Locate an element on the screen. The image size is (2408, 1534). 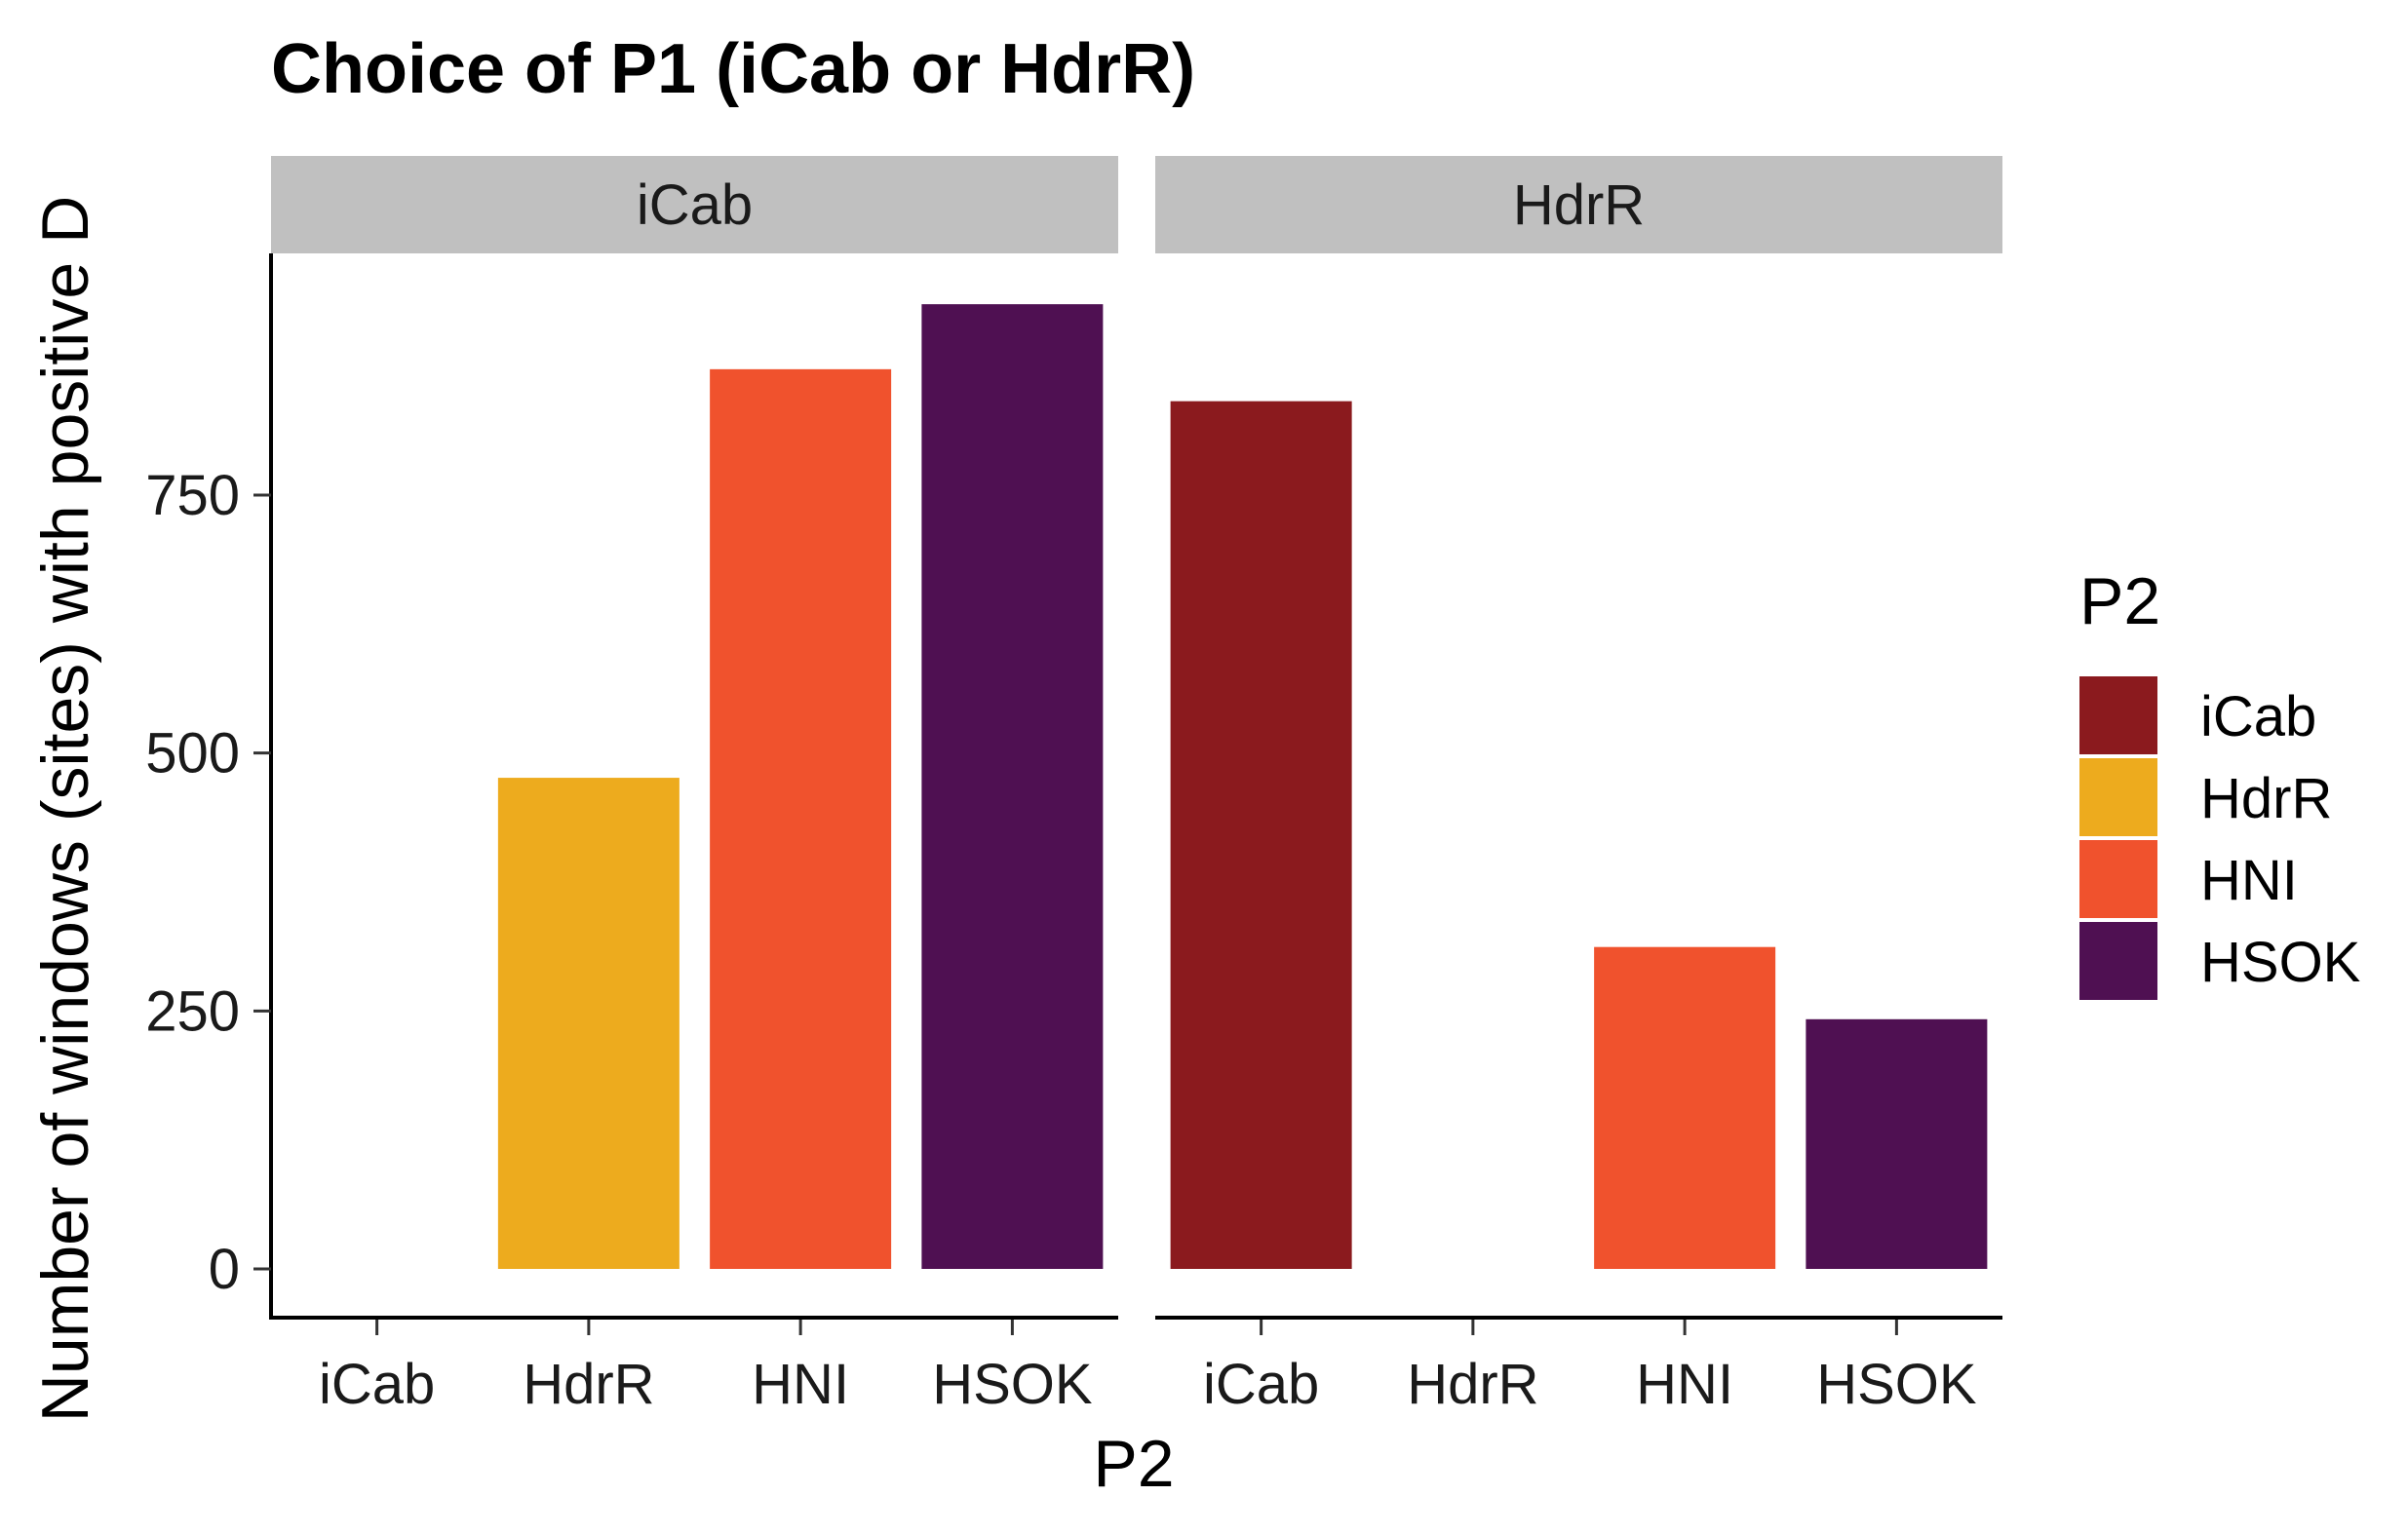
y-tick-label: 250 is located at coordinates (192, 1011).